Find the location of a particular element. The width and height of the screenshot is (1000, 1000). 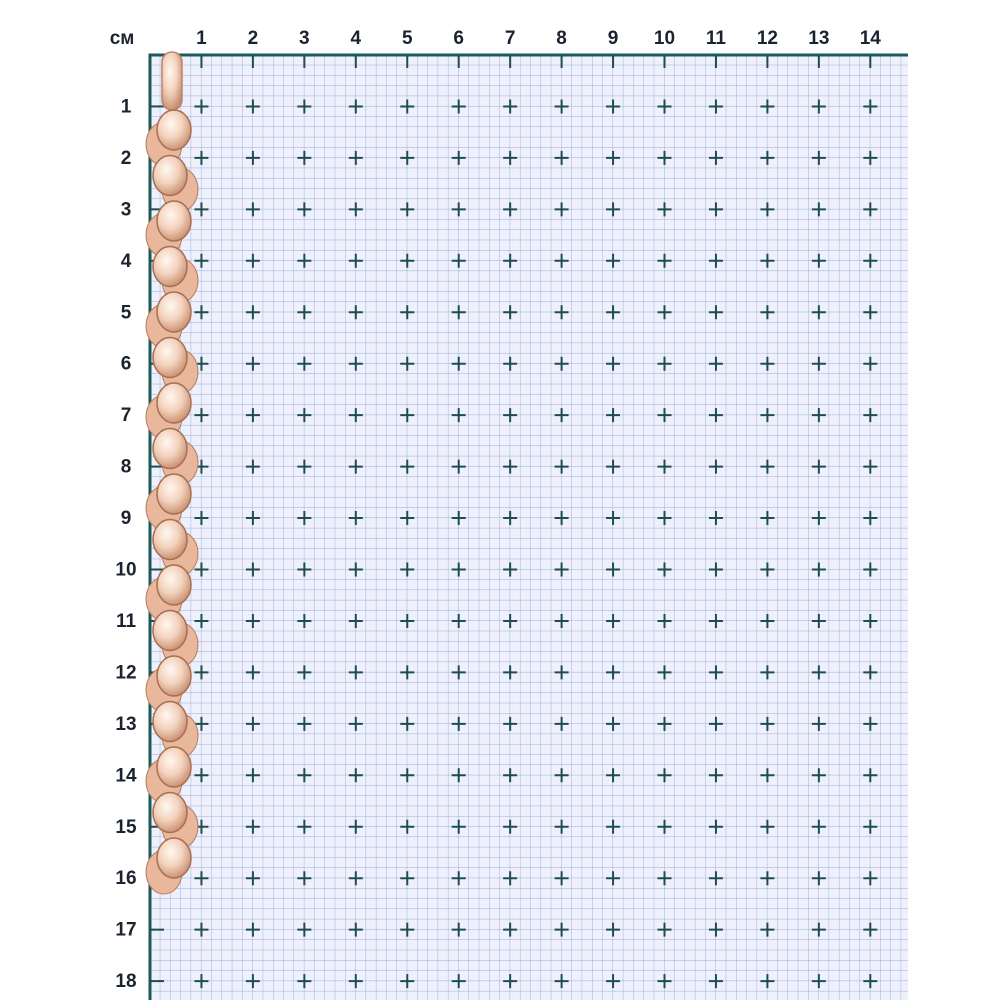

row-label: 4 is located at coordinates (126, 261).